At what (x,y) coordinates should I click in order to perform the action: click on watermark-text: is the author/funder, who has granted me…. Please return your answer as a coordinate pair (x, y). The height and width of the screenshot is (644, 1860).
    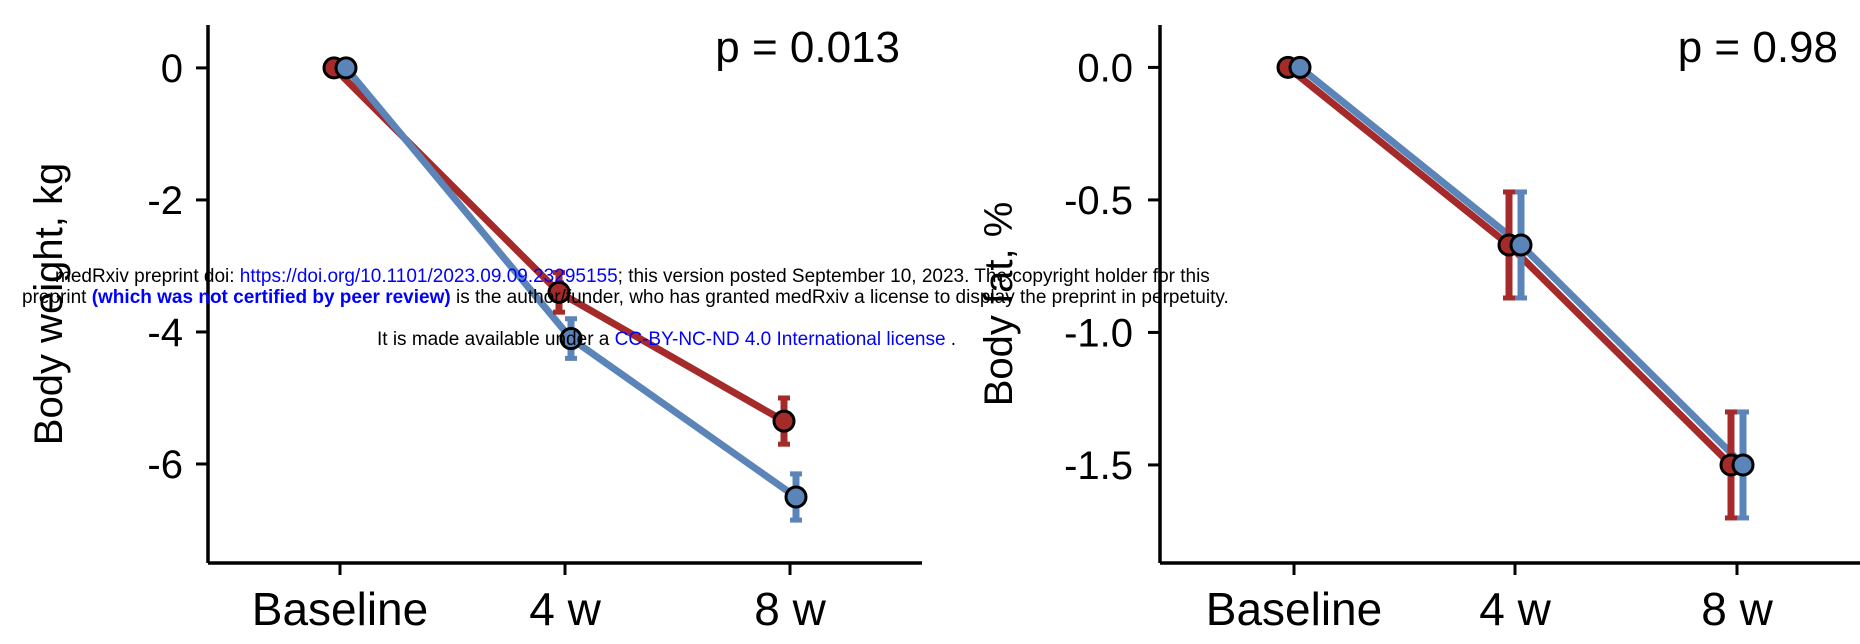
    Looking at the image, I should click on (839, 297).